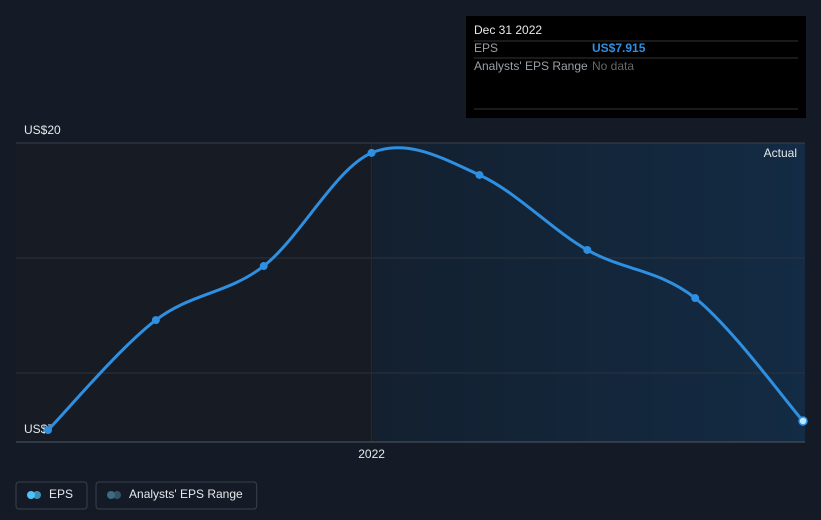 The width and height of the screenshot is (821, 520). Describe the element at coordinates (486, 48) in the screenshot. I see `tooltip-label: EPS` at that location.